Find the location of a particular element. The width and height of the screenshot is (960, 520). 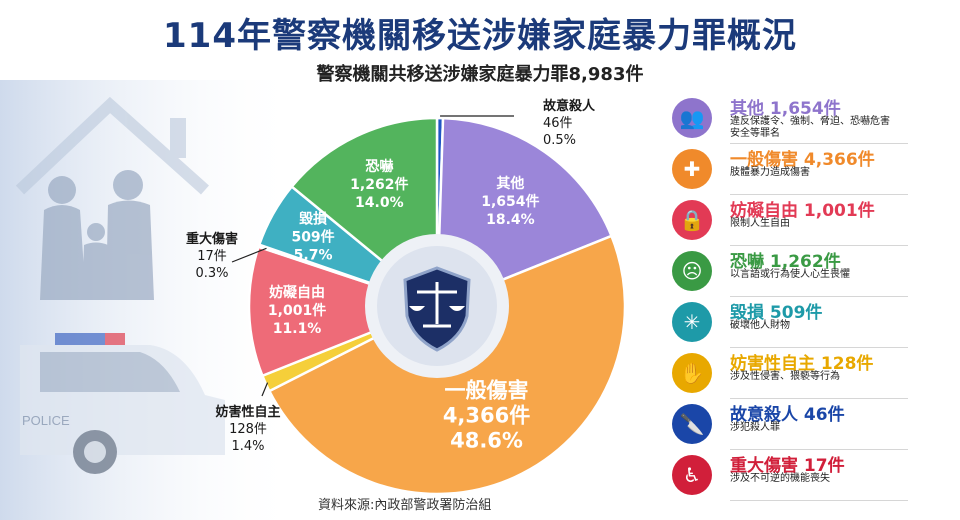

people-group-icon: 👥 is located at coordinates (692, 118).